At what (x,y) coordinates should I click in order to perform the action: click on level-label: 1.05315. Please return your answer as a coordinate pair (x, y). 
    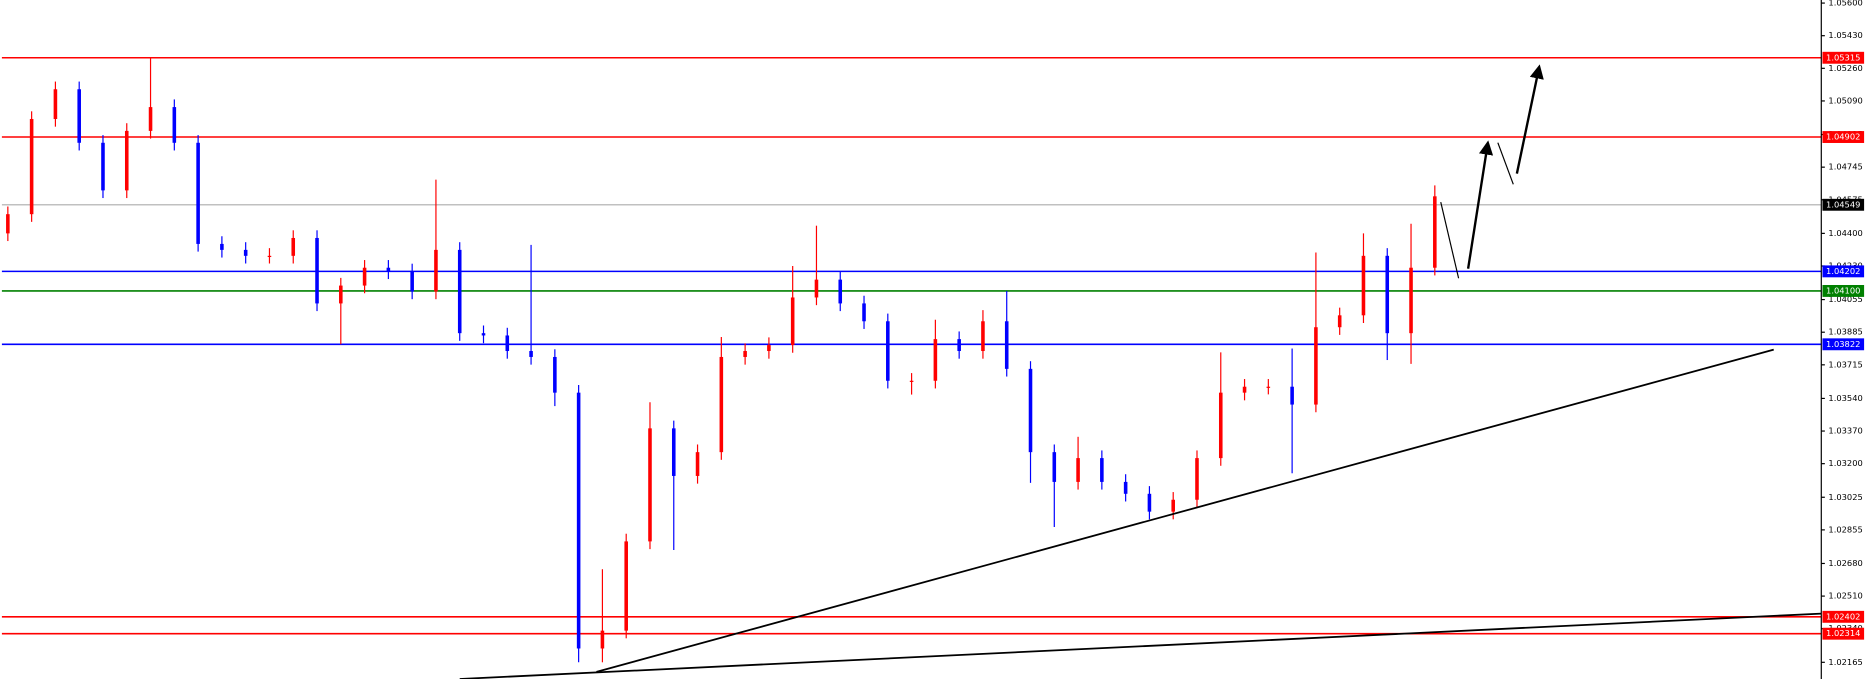
    Looking at the image, I should click on (1843, 57).